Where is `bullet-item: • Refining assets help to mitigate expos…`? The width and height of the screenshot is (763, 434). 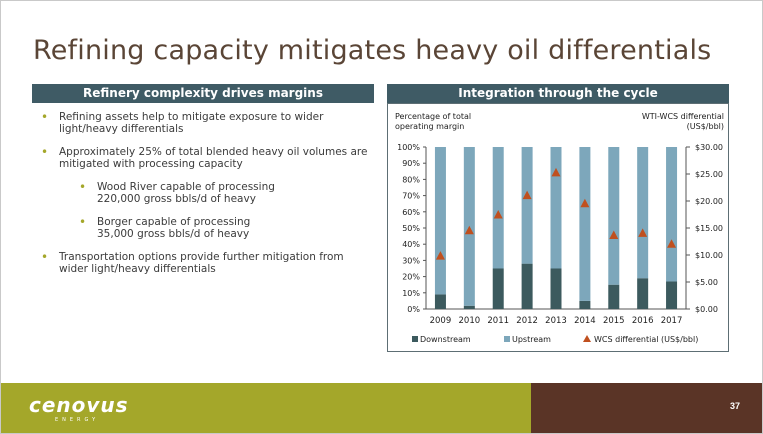 bullet-item: • Refining assets help to mitigate expos… is located at coordinates (208, 123).